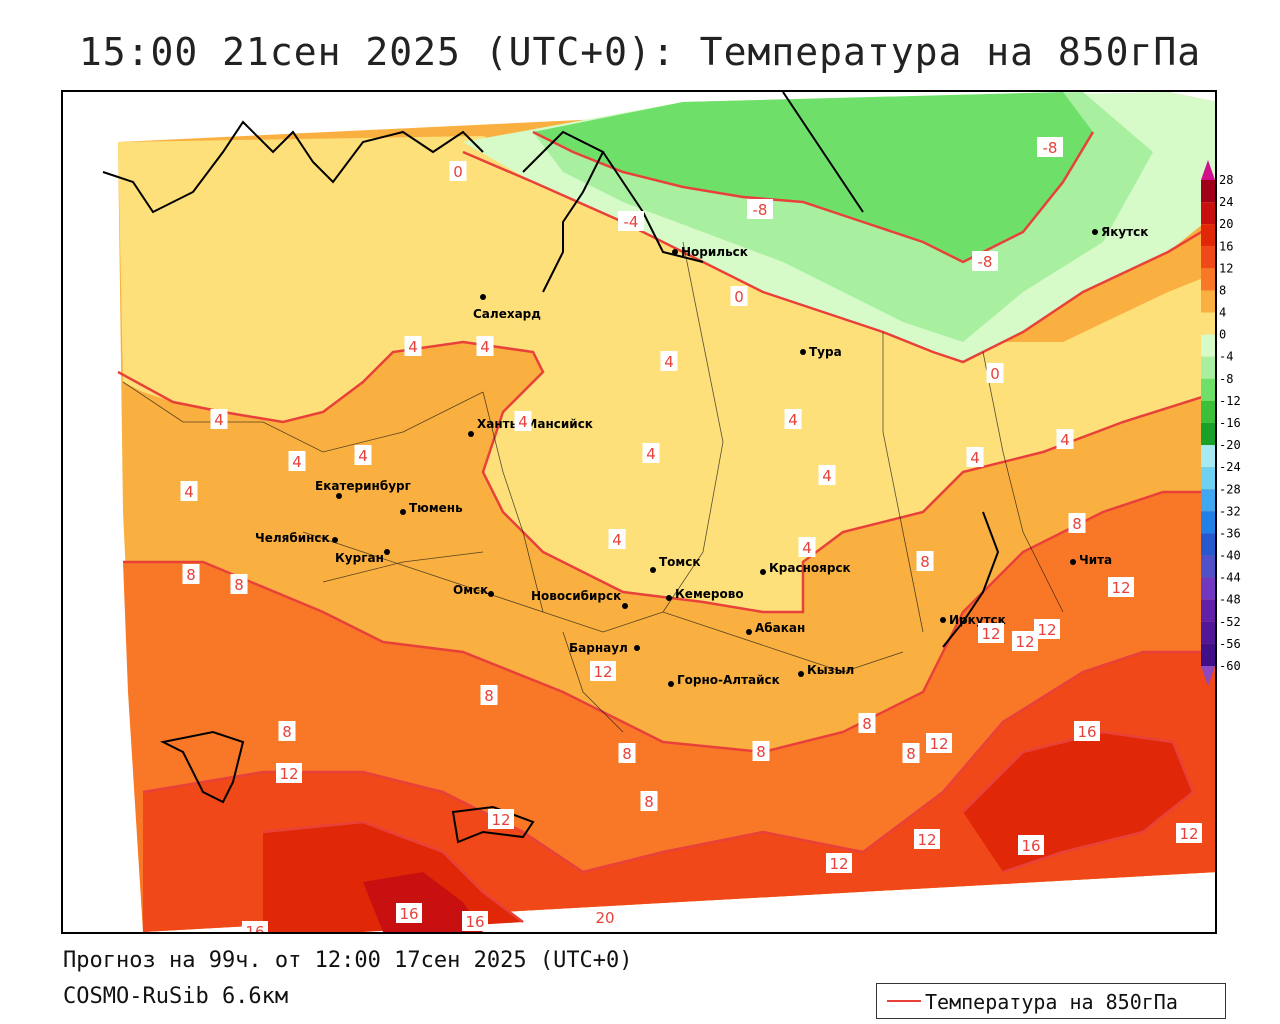 This screenshot has height=1024, width=1280. Describe the element at coordinates (507, 314) in the screenshot. I see `city-label: Салехард` at that location.